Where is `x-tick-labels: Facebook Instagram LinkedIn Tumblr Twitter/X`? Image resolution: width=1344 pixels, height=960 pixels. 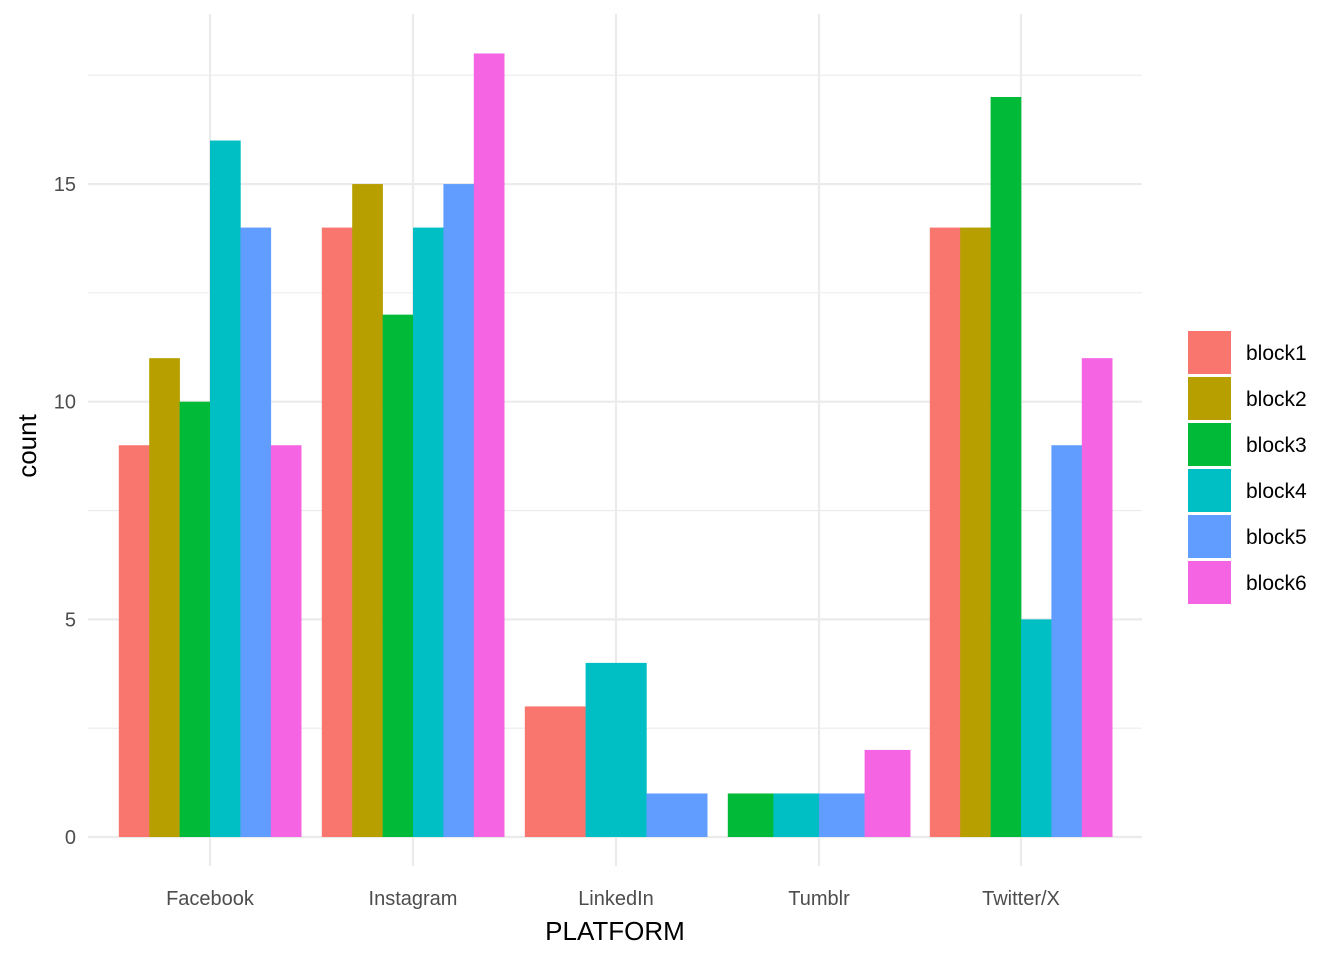
x-tick-labels: Facebook Instagram LinkedIn Tumblr Twitter/X is located at coordinates (613, 899).